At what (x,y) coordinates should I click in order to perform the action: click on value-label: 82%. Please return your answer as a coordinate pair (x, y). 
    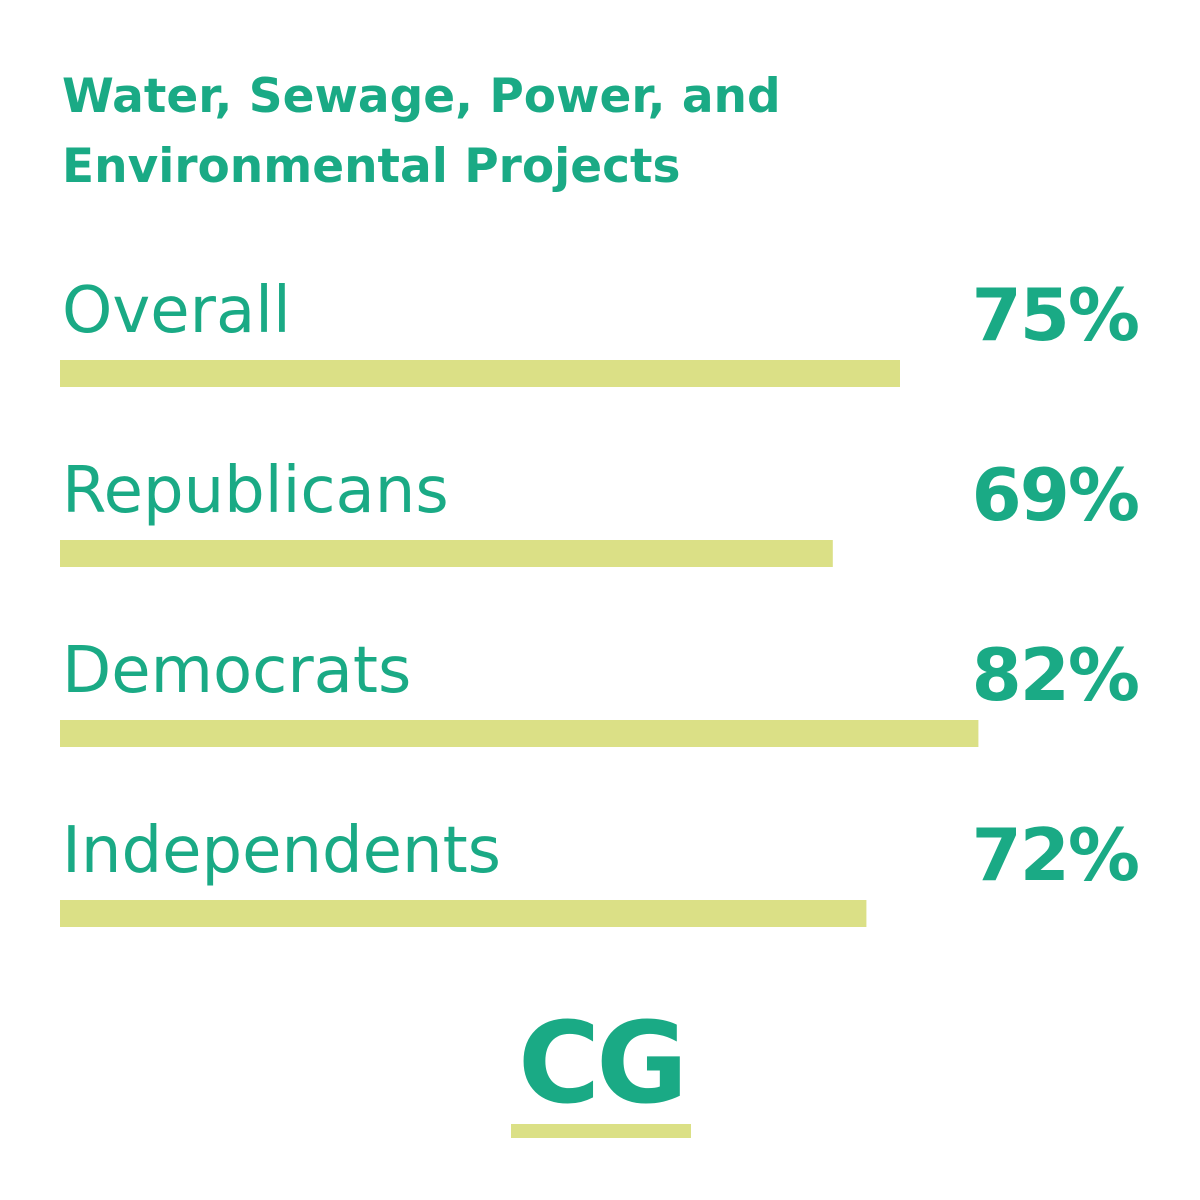
    Looking at the image, I should click on (1055, 675).